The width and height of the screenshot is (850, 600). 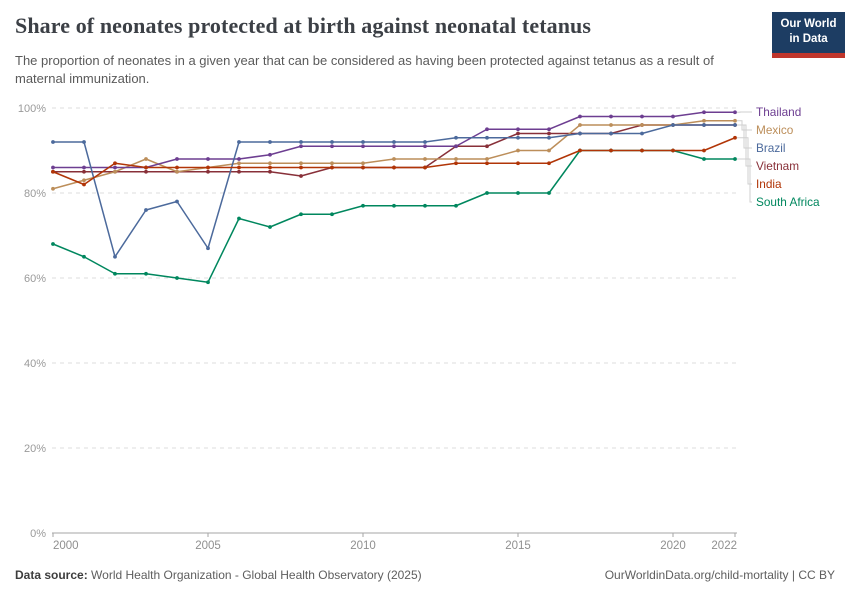 What do you see at coordinates (704, 125) in the screenshot?
I see `point-brazil-2021` at bounding box center [704, 125].